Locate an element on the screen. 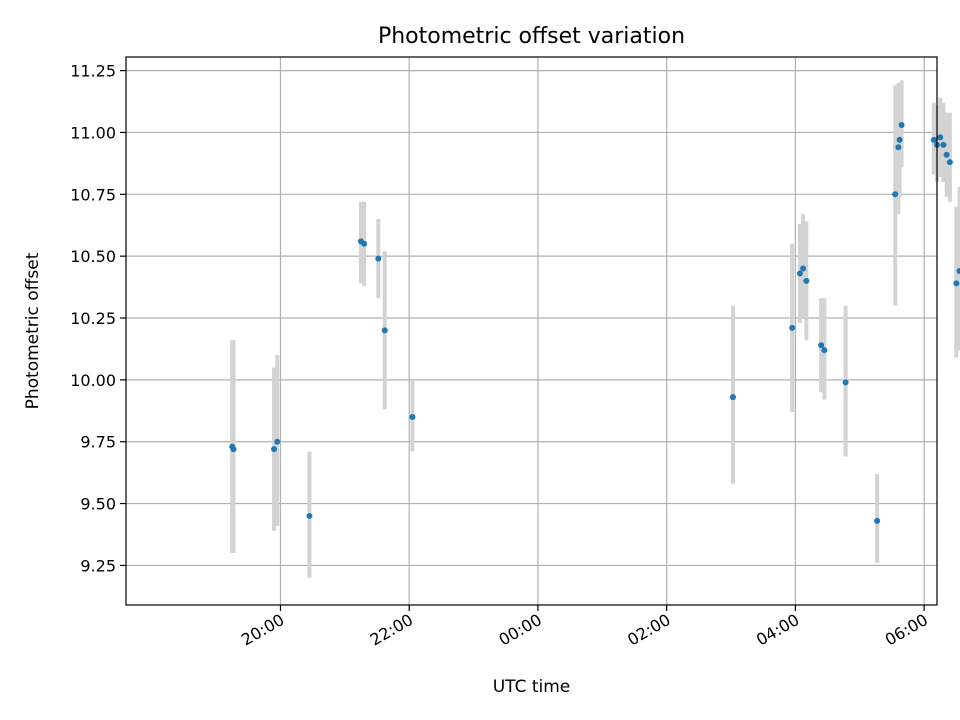  y-tick-label: 9.75 is located at coordinates (98, 442).